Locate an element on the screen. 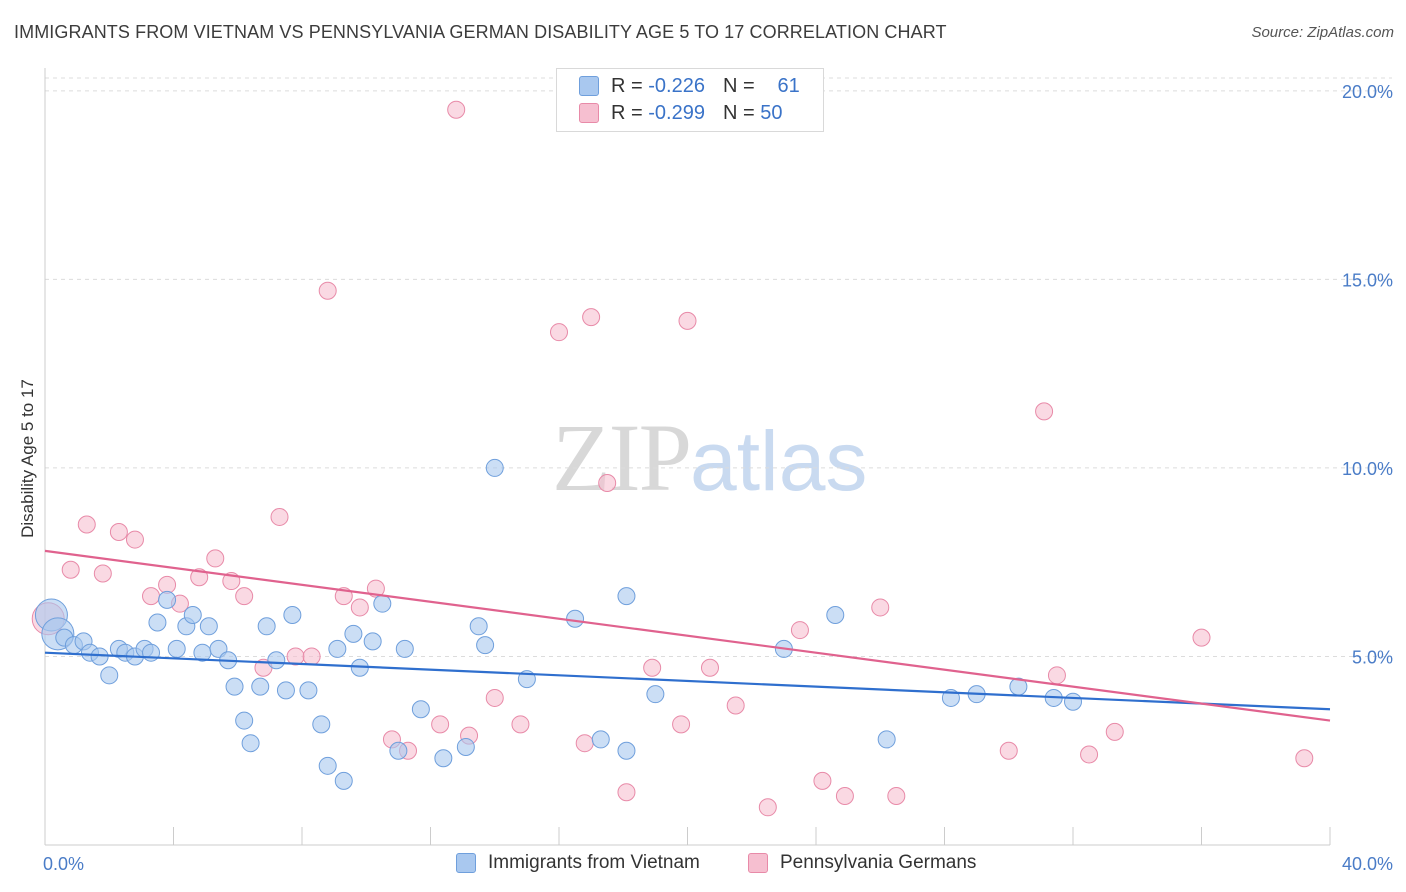 The height and width of the screenshot is (892, 1406). watermark: ZIPatlas is located at coordinates (709, 457).